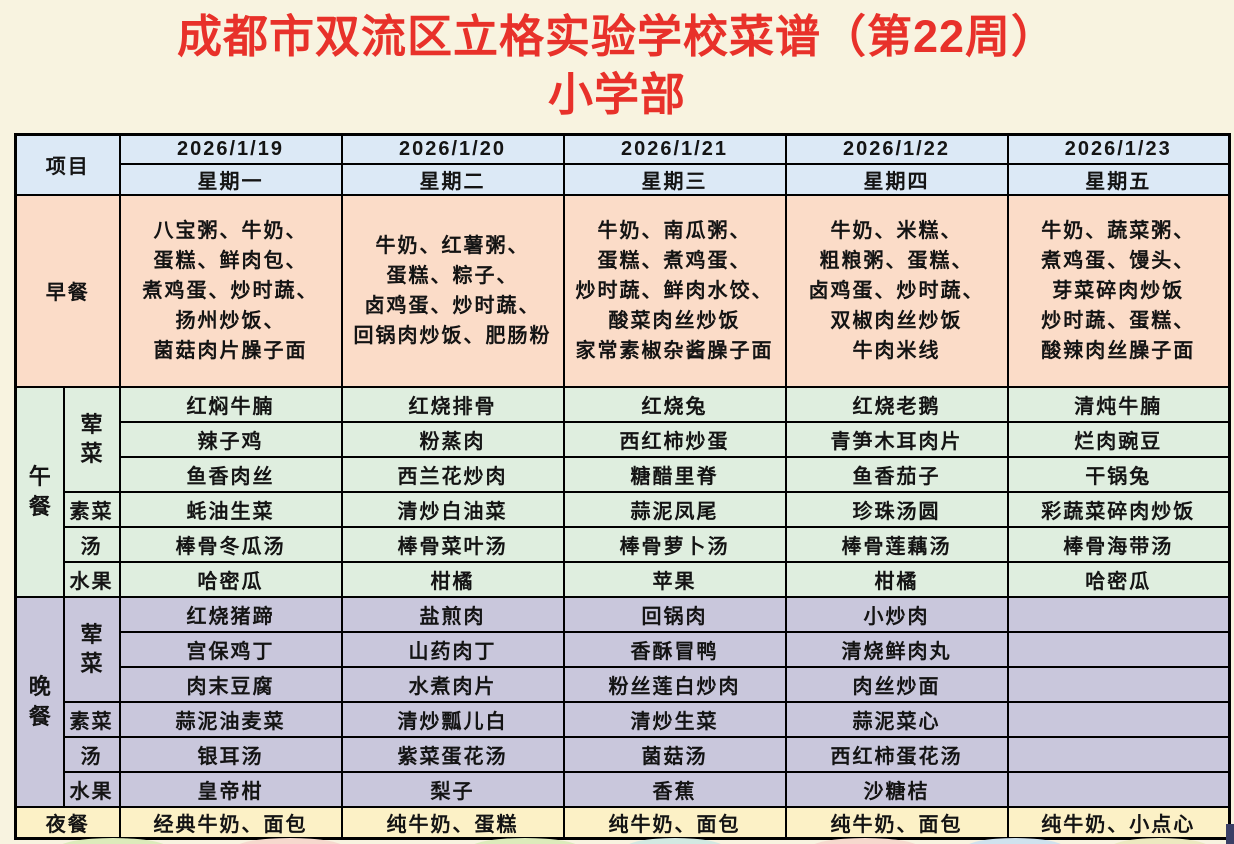  I want to click on dish-cell: 蒜泥油麦菜, so click(230, 719).